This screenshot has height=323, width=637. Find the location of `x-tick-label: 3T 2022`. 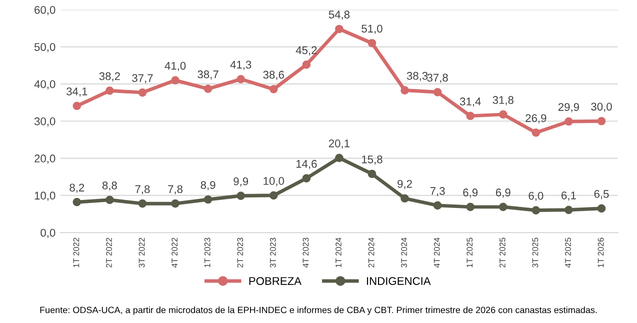

x-tick-label: 3T 2022 is located at coordinates (141, 253).